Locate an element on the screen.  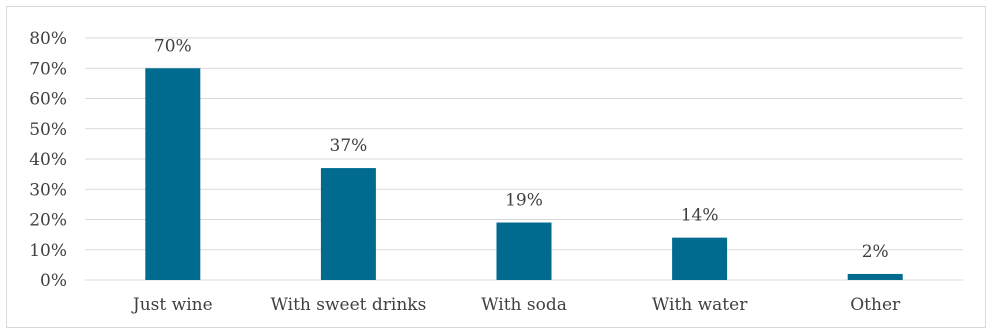
y-tick-label: 30% is located at coordinates (48, 190).